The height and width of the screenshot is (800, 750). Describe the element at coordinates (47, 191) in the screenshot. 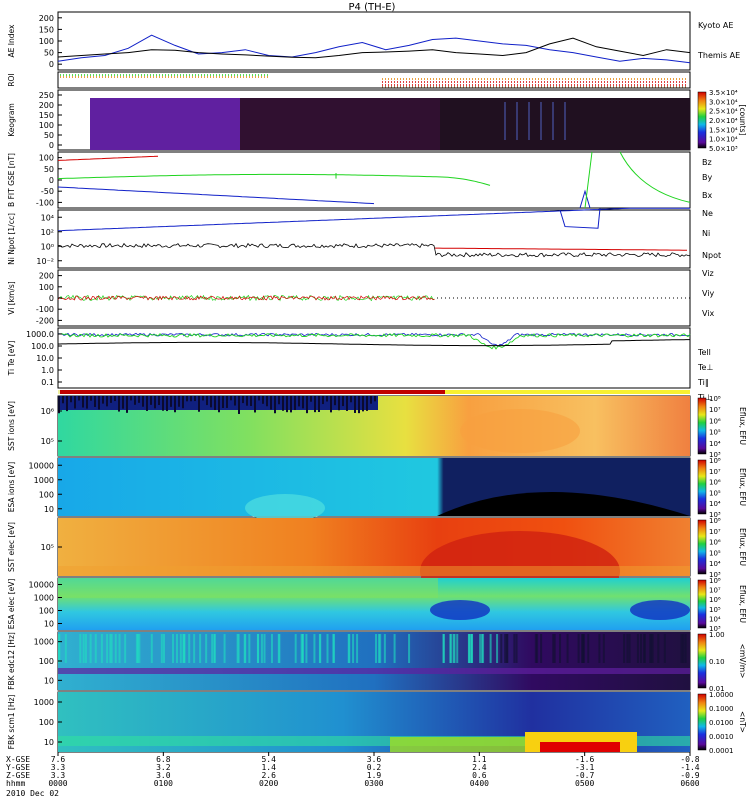

I see `bf-ytick: -50` at that location.